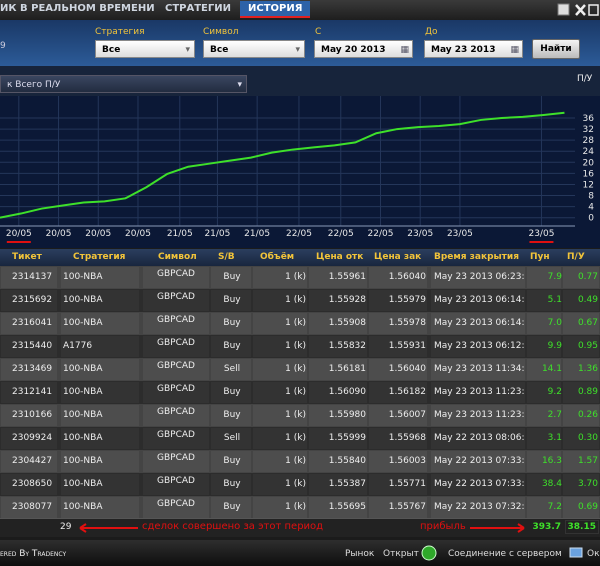 This screenshot has height=566, width=600. What do you see at coordinates (554, 300) in the screenshot?
I see `table-cell: 5.1` at bounding box center [554, 300].